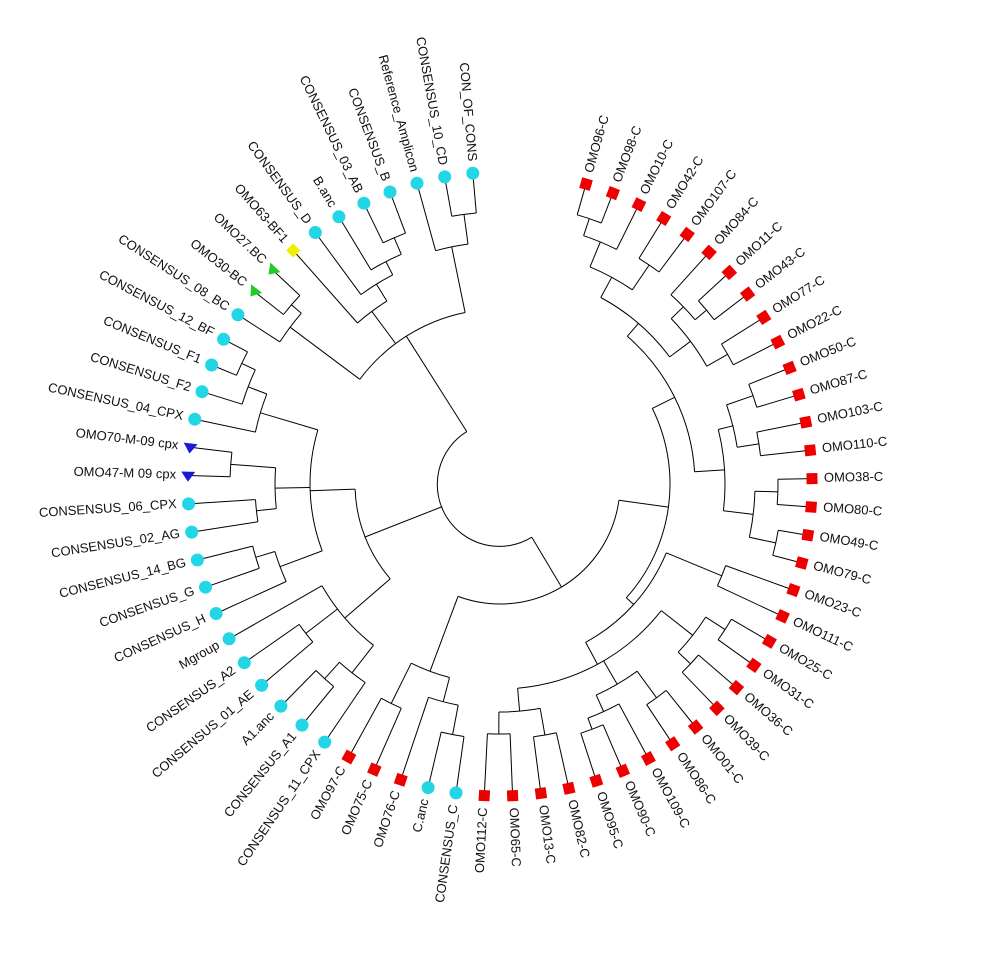 This screenshot has width=995, height=959. What do you see at coordinates (842, 573) in the screenshot?
I see `tip-label: OMO79-C` at bounding box center [842, 573].